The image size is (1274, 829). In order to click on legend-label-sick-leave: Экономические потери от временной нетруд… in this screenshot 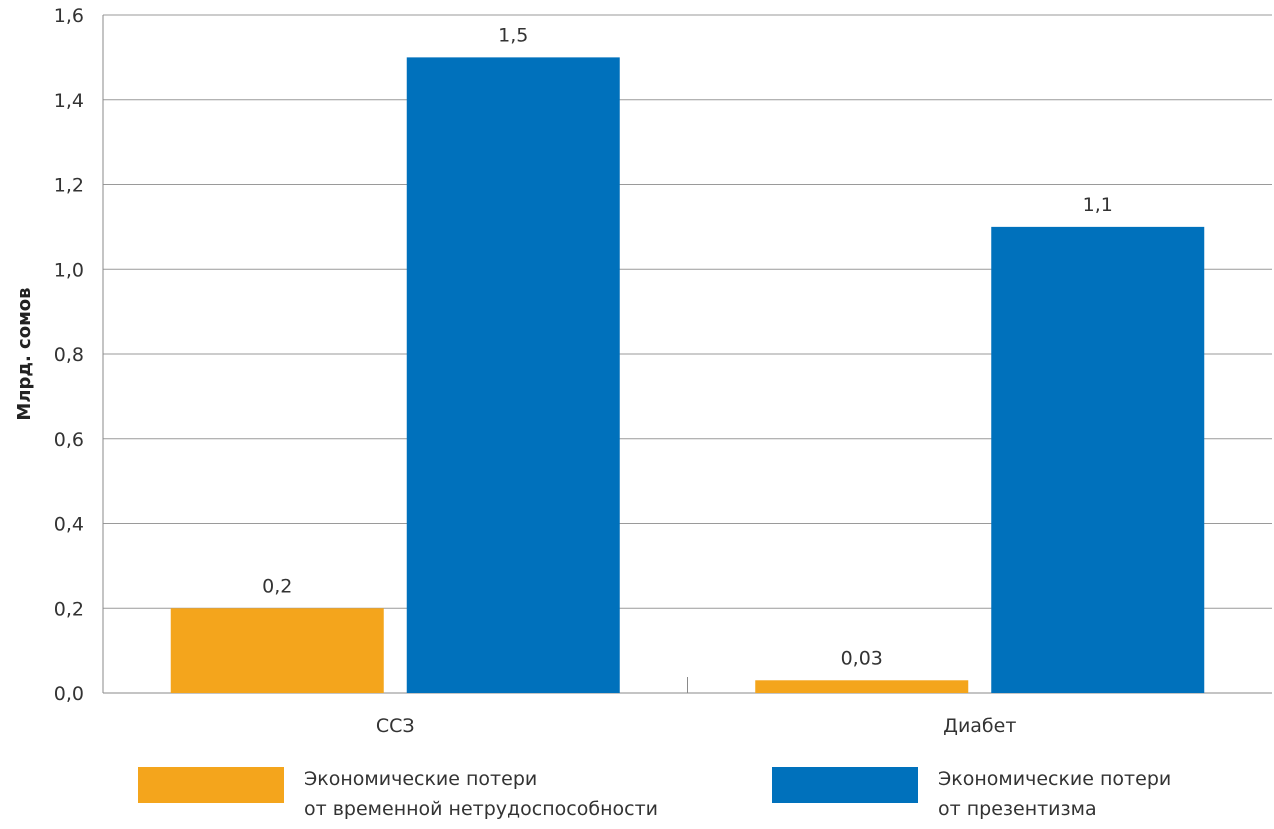, I will do `click(481, 794)`.